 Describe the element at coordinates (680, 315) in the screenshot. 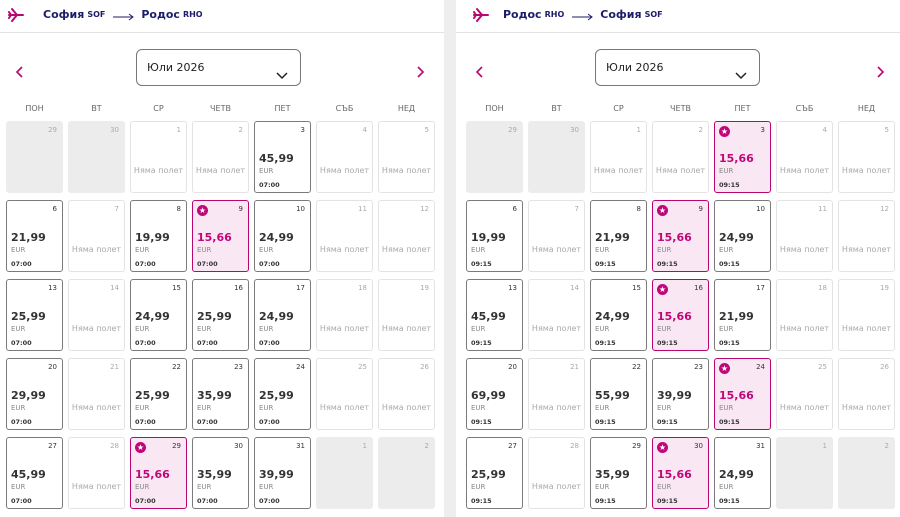

I see `day-cell: 16 ★ 15,66 EUR 09:15` at that location.